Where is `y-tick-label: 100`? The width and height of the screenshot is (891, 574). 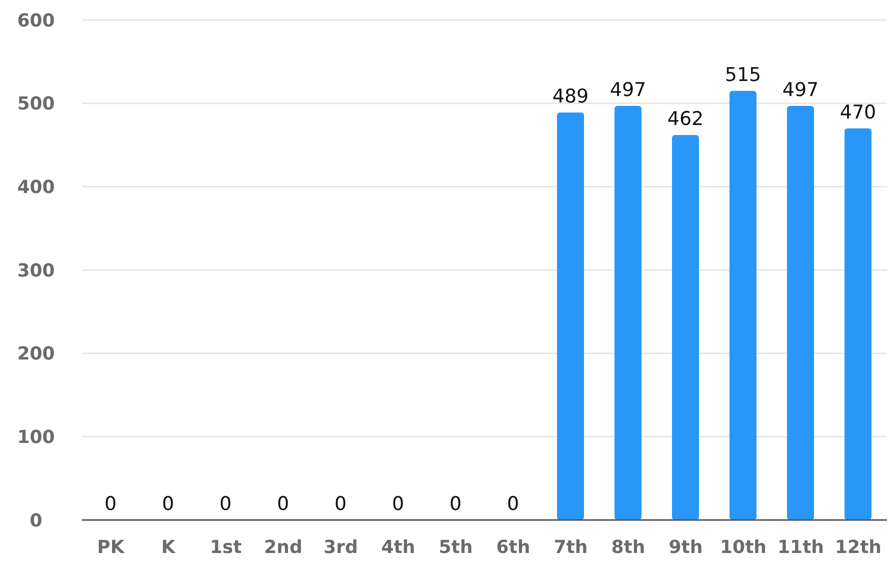
y-tick-label: 100 is located at coordinates (36, 437).